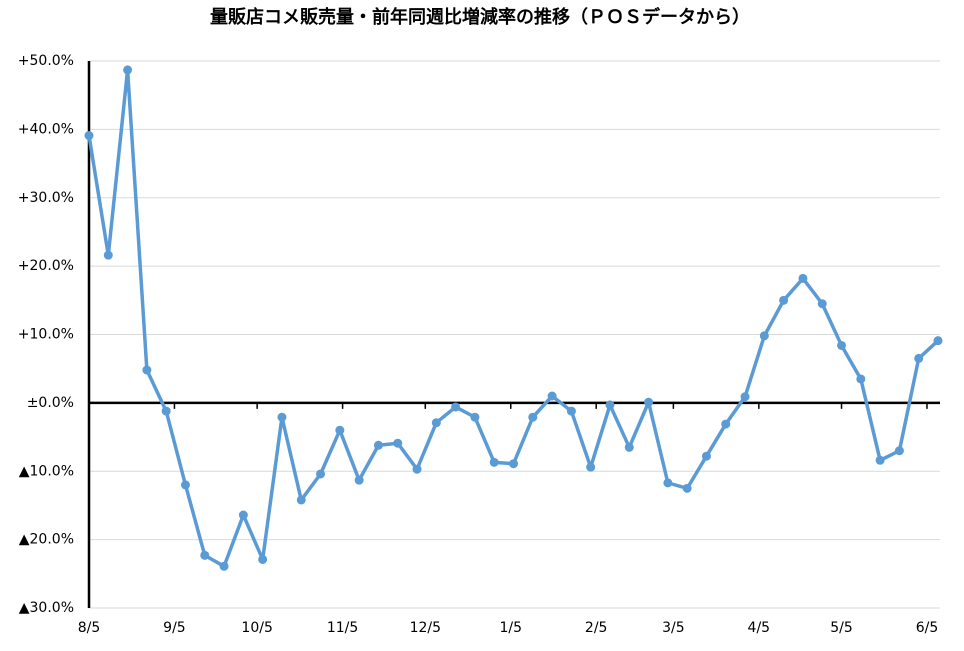  What do you see at coordinates (174, 628) in the screenshot?
I see `x-tick-label: 9/5` at bounding box center [174, 628].